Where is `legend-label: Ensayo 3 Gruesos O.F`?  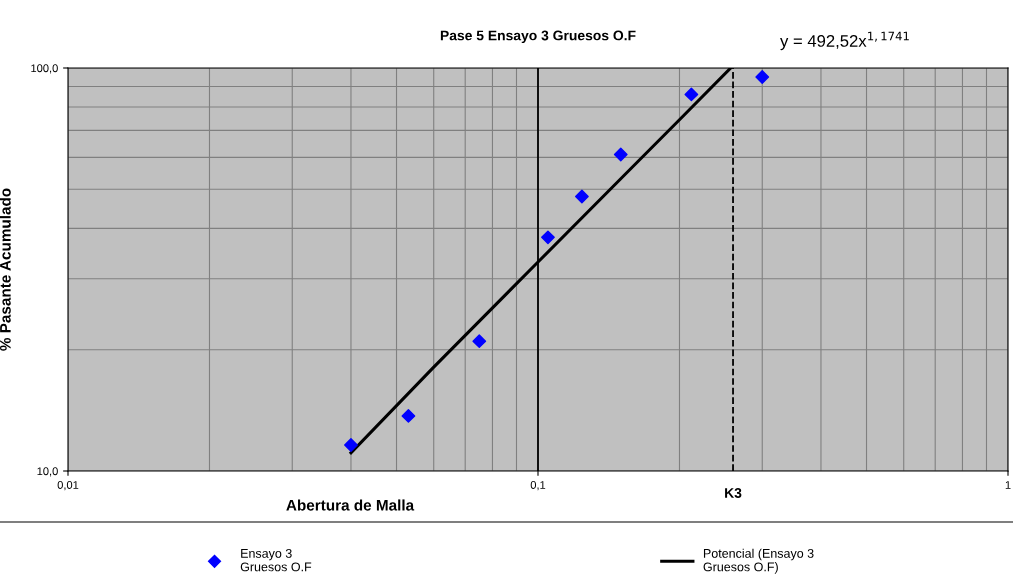 legend-label: Ensayo 3 Gruesos O.F is located at coordinates (276, 560).